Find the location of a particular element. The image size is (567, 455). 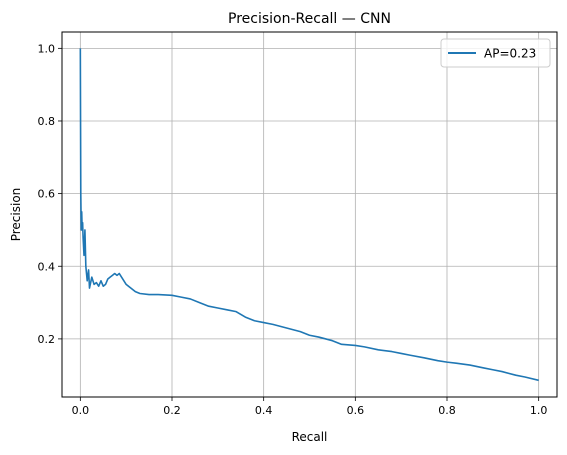

x-tick-label: 0.4 is located at coordinates (264, 410).